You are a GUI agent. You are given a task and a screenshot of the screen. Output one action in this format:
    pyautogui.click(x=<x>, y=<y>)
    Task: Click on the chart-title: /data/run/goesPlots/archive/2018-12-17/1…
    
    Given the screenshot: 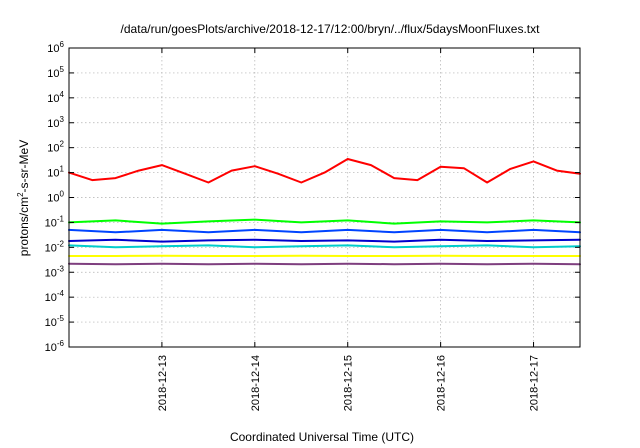 What is the action you would take?
    pyautogui.click(x=331, y=29)
    